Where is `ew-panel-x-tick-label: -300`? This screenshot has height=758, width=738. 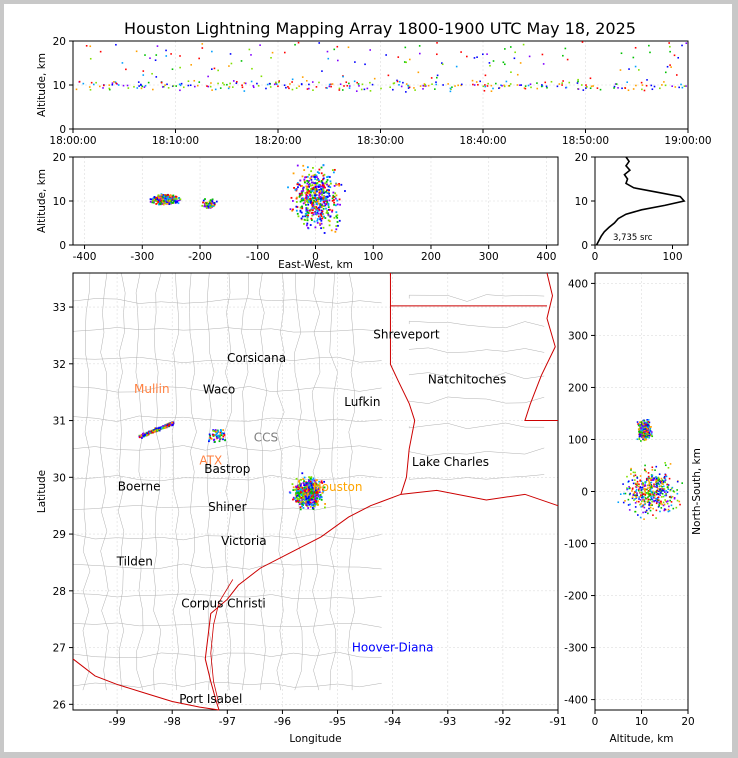
ew-panel-x-tick-label: -300 is located at coordinates (142, 257).